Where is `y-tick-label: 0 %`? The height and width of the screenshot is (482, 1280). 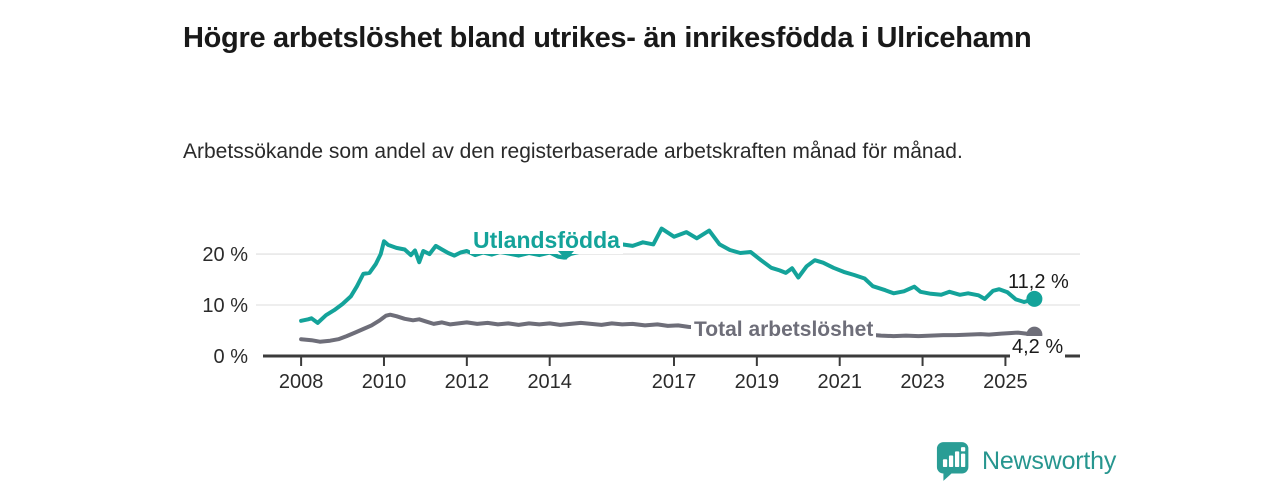
y-tick-label: 0 % is located at coordinates (231, 357).